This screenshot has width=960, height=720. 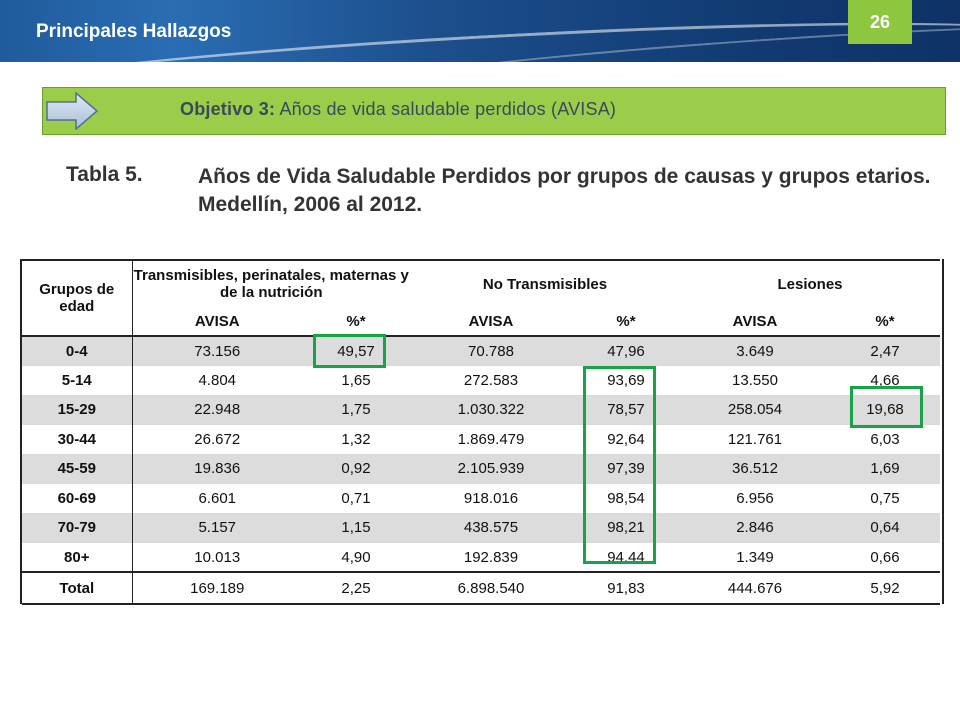 What do you see at coordinates (480, 31) in the screenshot?
I see `slide-header: Principales Hallazgos` at bounding box center [480, 31].